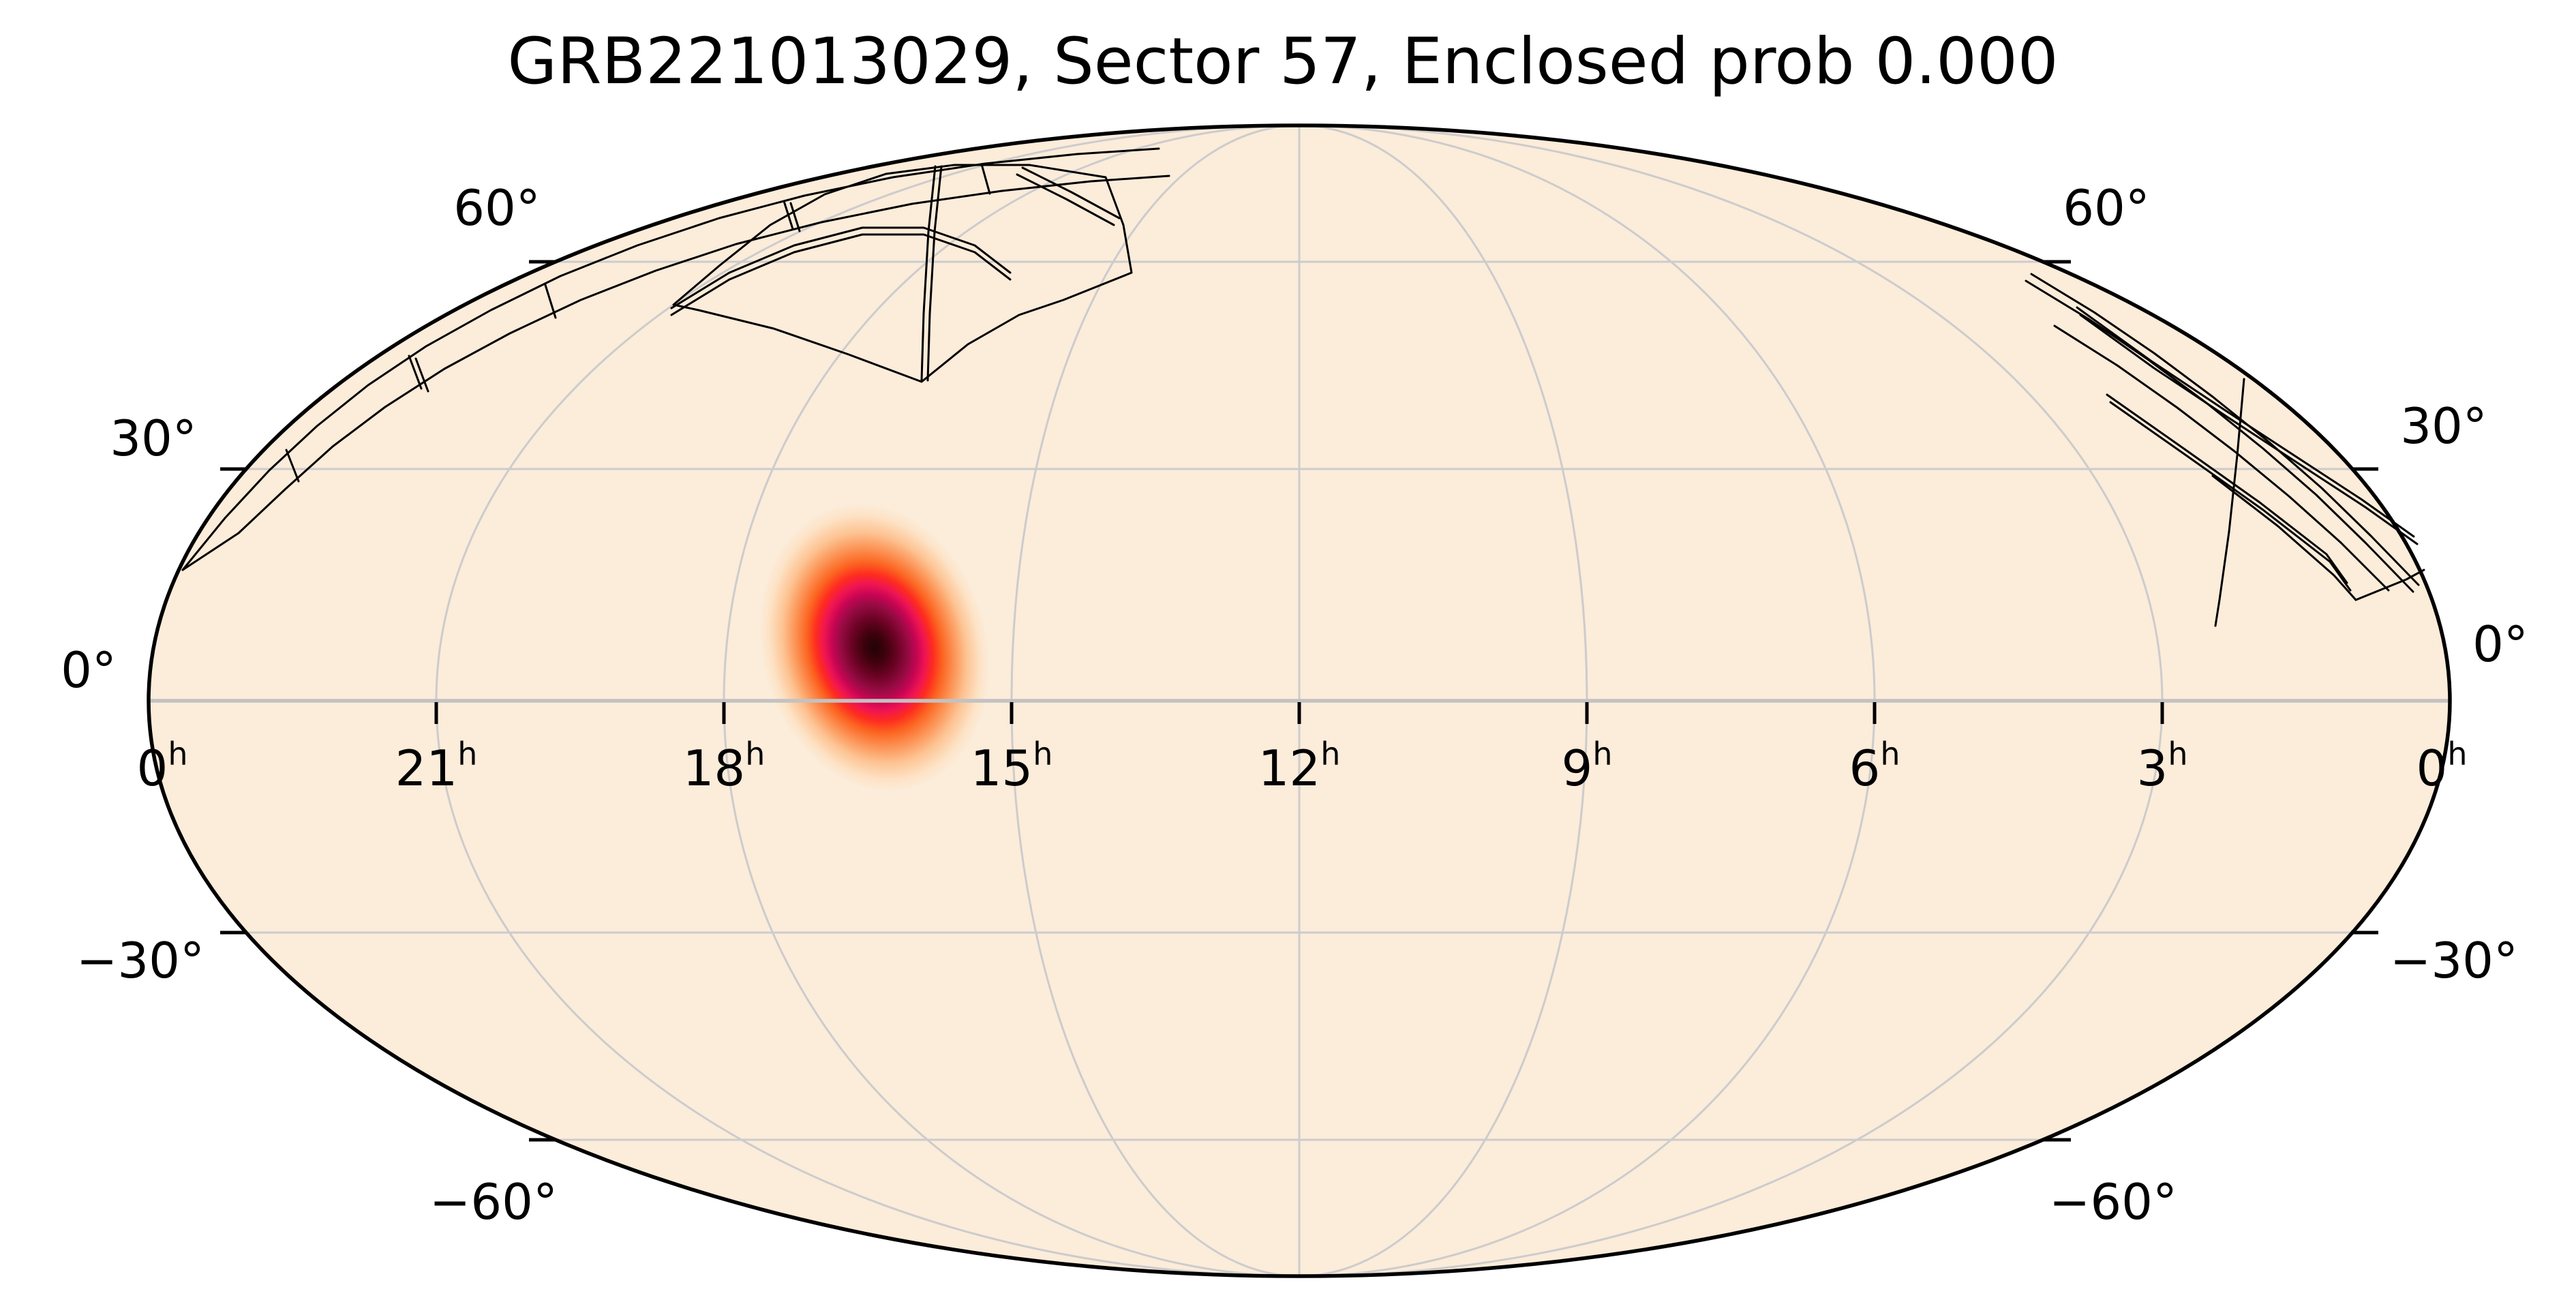 This screenshot has height=1315, width=2576. Describe the element at coordinates (928, 273) in the screenshot. I see `footprint-left-ccd-gap-vertical` at that location.